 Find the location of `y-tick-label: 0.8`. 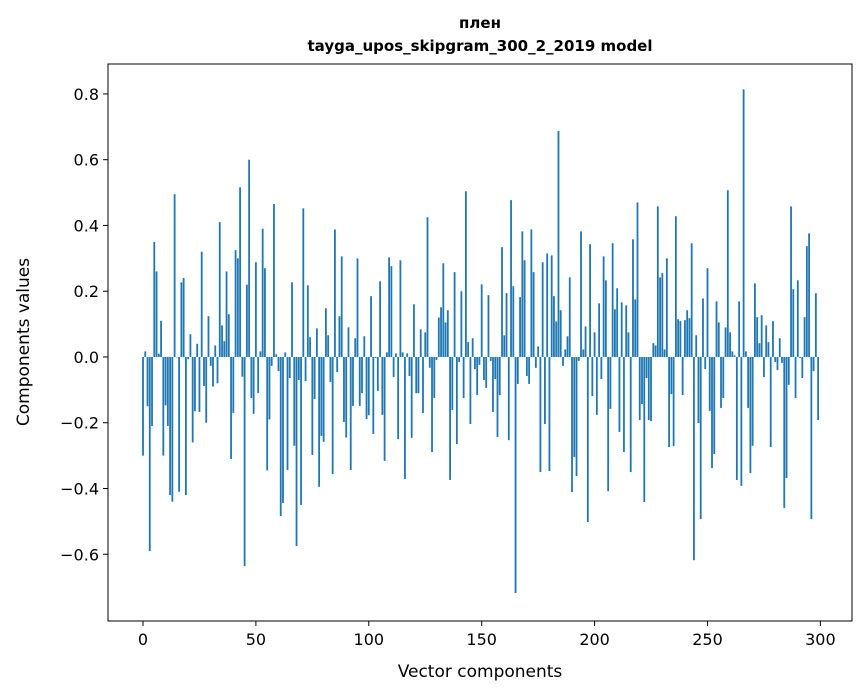

y-tick-label: 0.8 is located at coordinates (86, 94).